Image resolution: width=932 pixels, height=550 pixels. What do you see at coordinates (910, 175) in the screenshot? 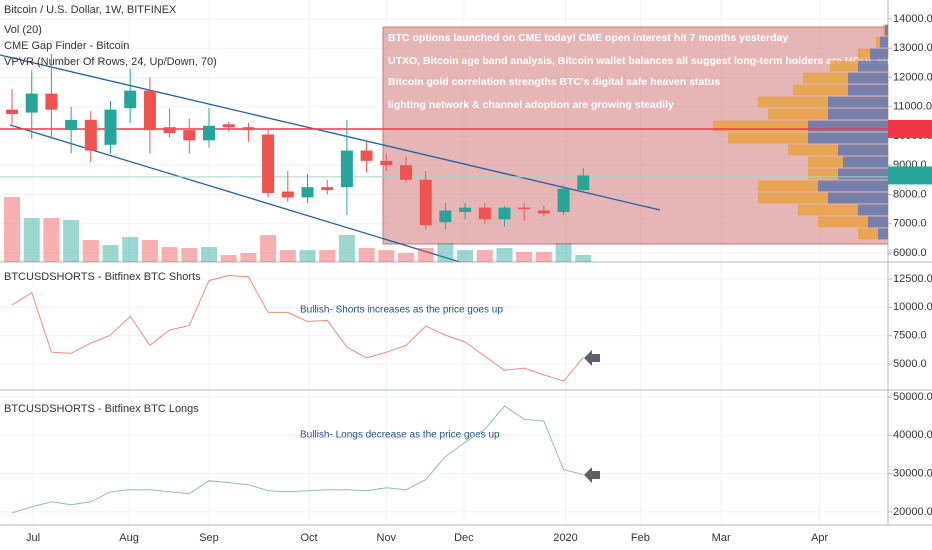
I see `last-price-label` at bounding box center [910, 175].